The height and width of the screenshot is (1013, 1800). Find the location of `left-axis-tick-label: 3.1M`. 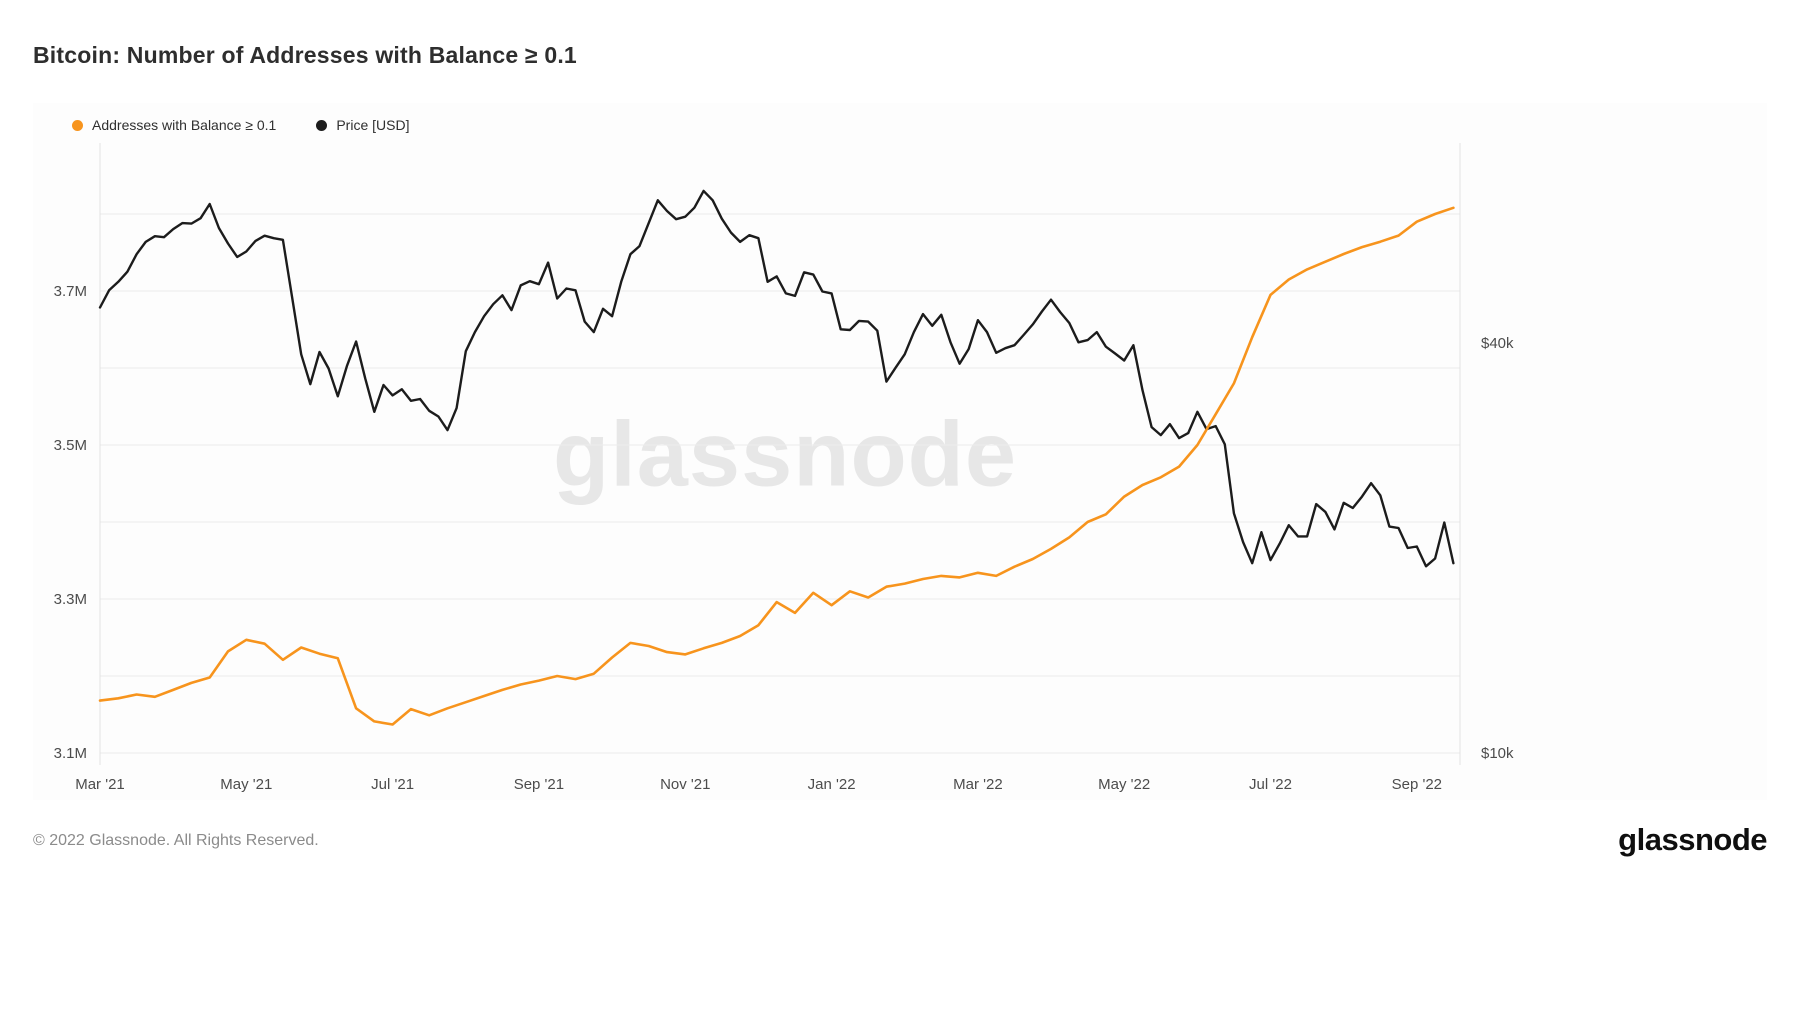

left-axis-tick-label: 3.1M is located at coordinates (70, 753).